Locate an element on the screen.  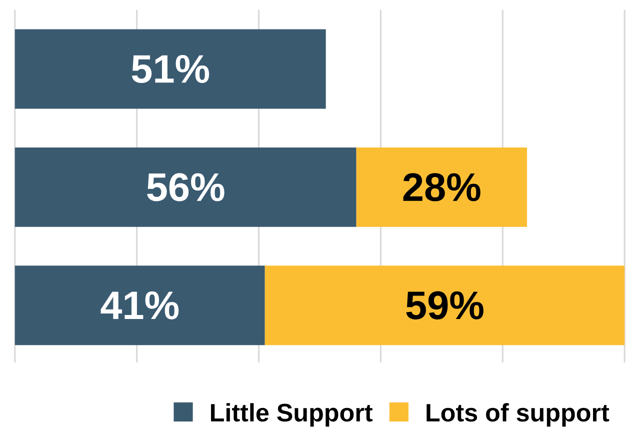
data-label: 56% is located at coordinates (185, 187).